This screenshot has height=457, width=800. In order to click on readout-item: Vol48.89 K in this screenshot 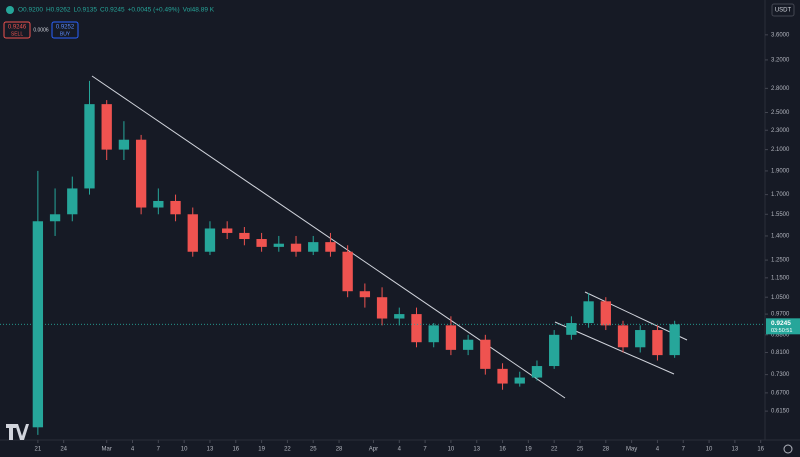, I will do `click(199, 10)`.